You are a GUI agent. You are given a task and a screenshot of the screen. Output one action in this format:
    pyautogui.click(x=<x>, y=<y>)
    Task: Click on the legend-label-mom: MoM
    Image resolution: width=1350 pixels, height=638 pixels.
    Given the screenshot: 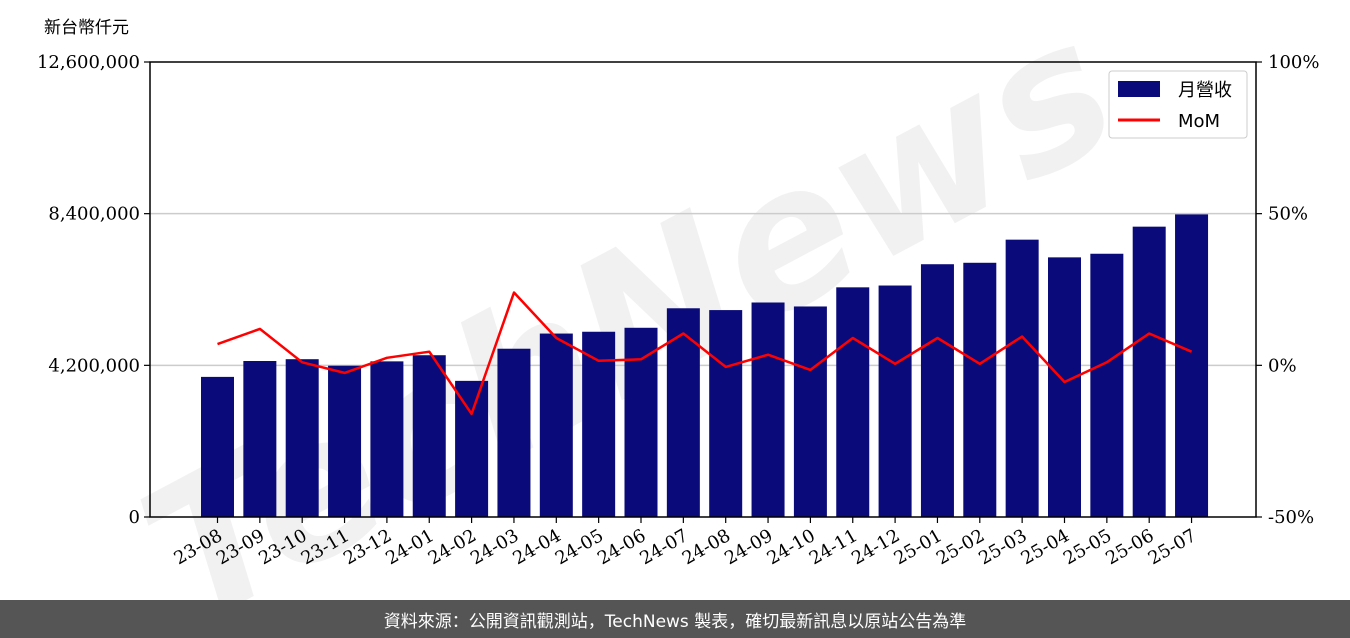 What is the action you would take?
    pyautogui.click(x=1199, y=121)
    